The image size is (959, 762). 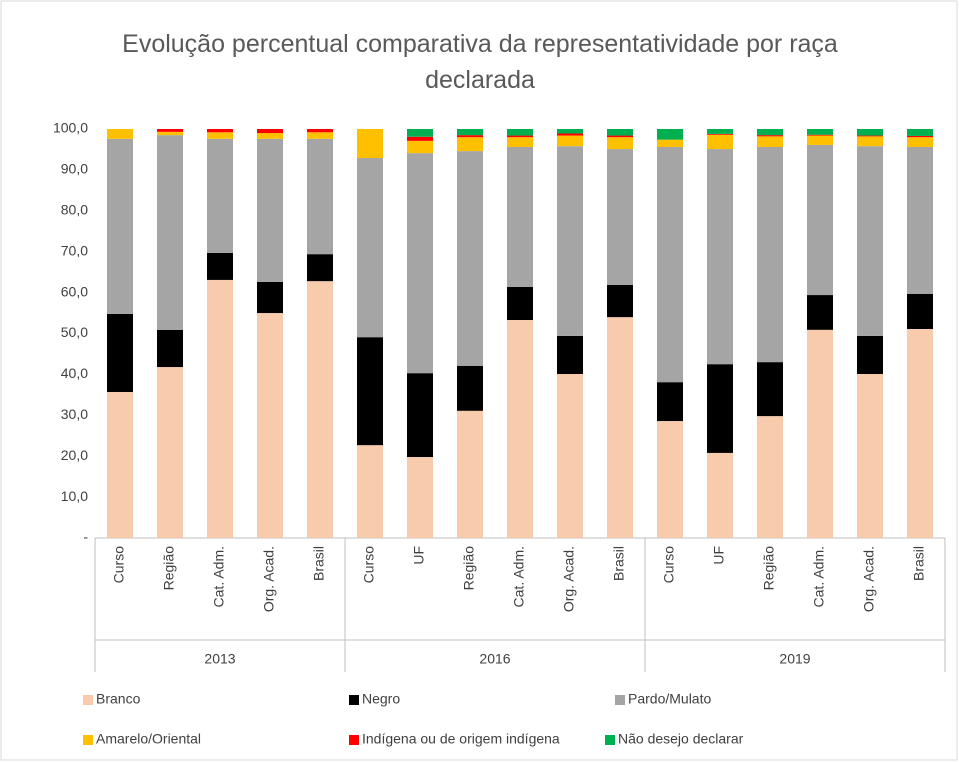 What do you see at coordinates (381, 699) in the screenshot?
I see `legend-label: Negro` at bounding box center [381, 699].